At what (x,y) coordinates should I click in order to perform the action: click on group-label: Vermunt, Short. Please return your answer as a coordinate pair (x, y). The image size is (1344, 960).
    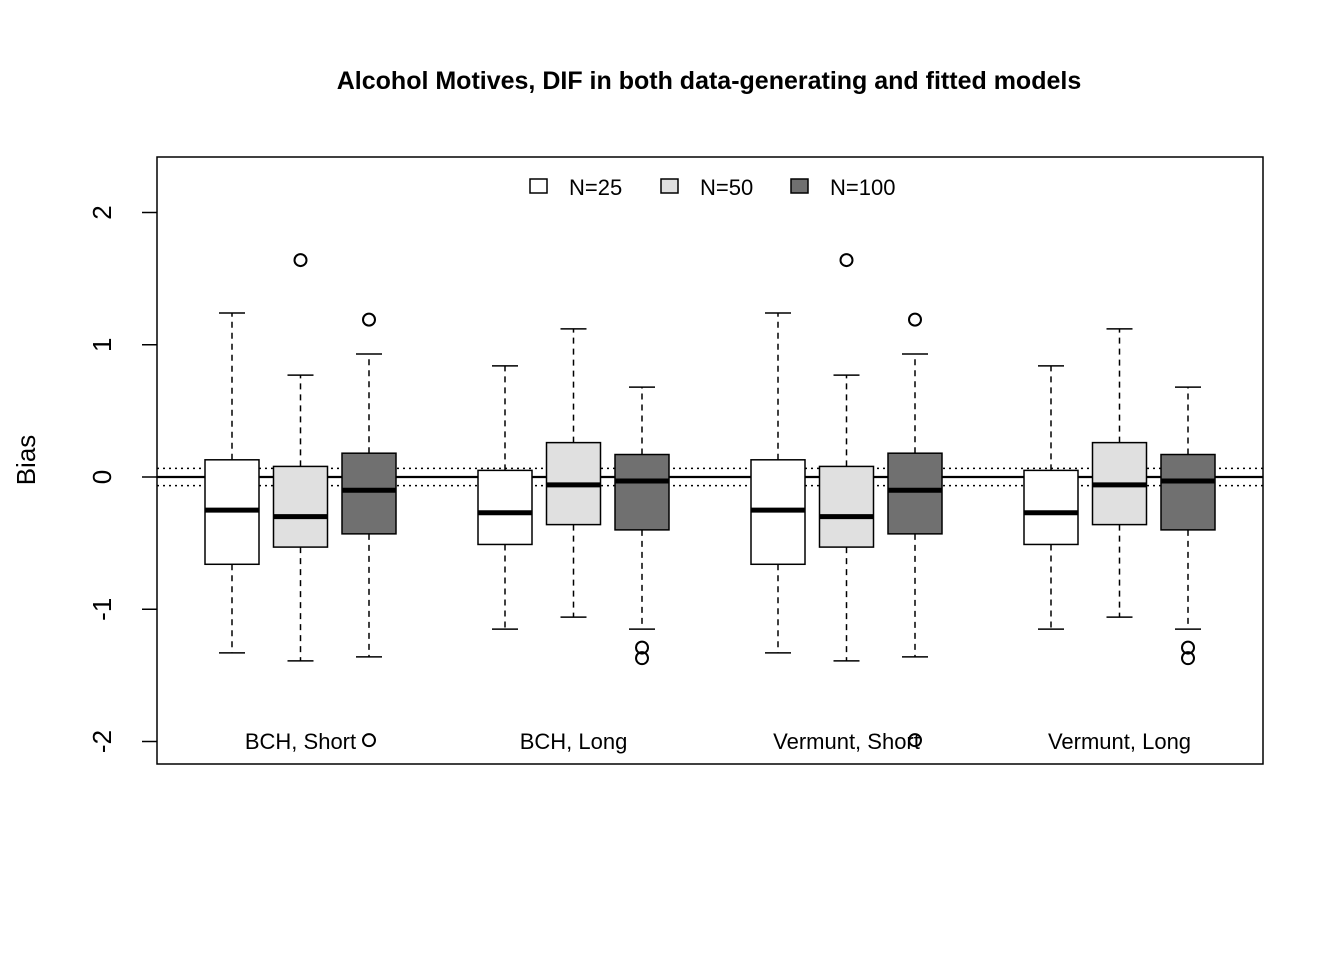
    Looking at the image, I should click on (846, 741).